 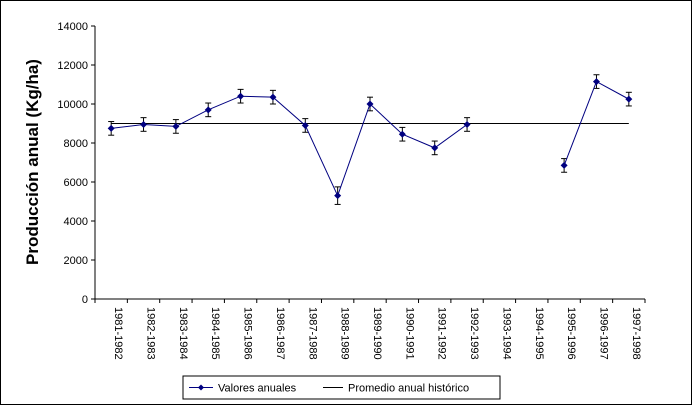 I want to click on x-tick-label: 1996-1997, so click(x=603, y=333).